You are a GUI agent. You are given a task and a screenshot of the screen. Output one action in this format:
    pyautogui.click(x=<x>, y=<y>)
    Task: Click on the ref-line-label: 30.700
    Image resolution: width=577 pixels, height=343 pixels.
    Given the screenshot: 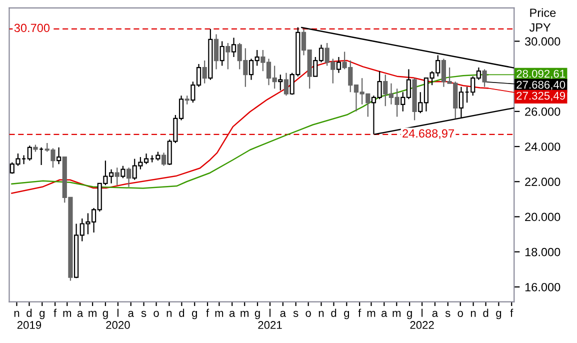 What is the action you would take?
    pyautogui.click(x=32, y=28)
    